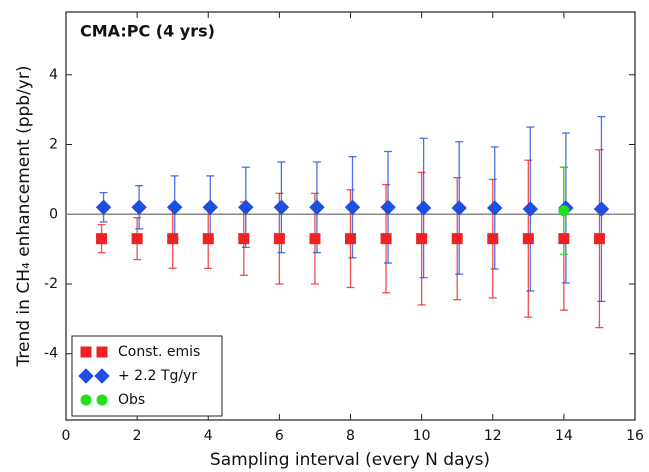 The width and height of the screenshot is (649, 472). I want to click on x-tick-label: 0, so click(66, 436).